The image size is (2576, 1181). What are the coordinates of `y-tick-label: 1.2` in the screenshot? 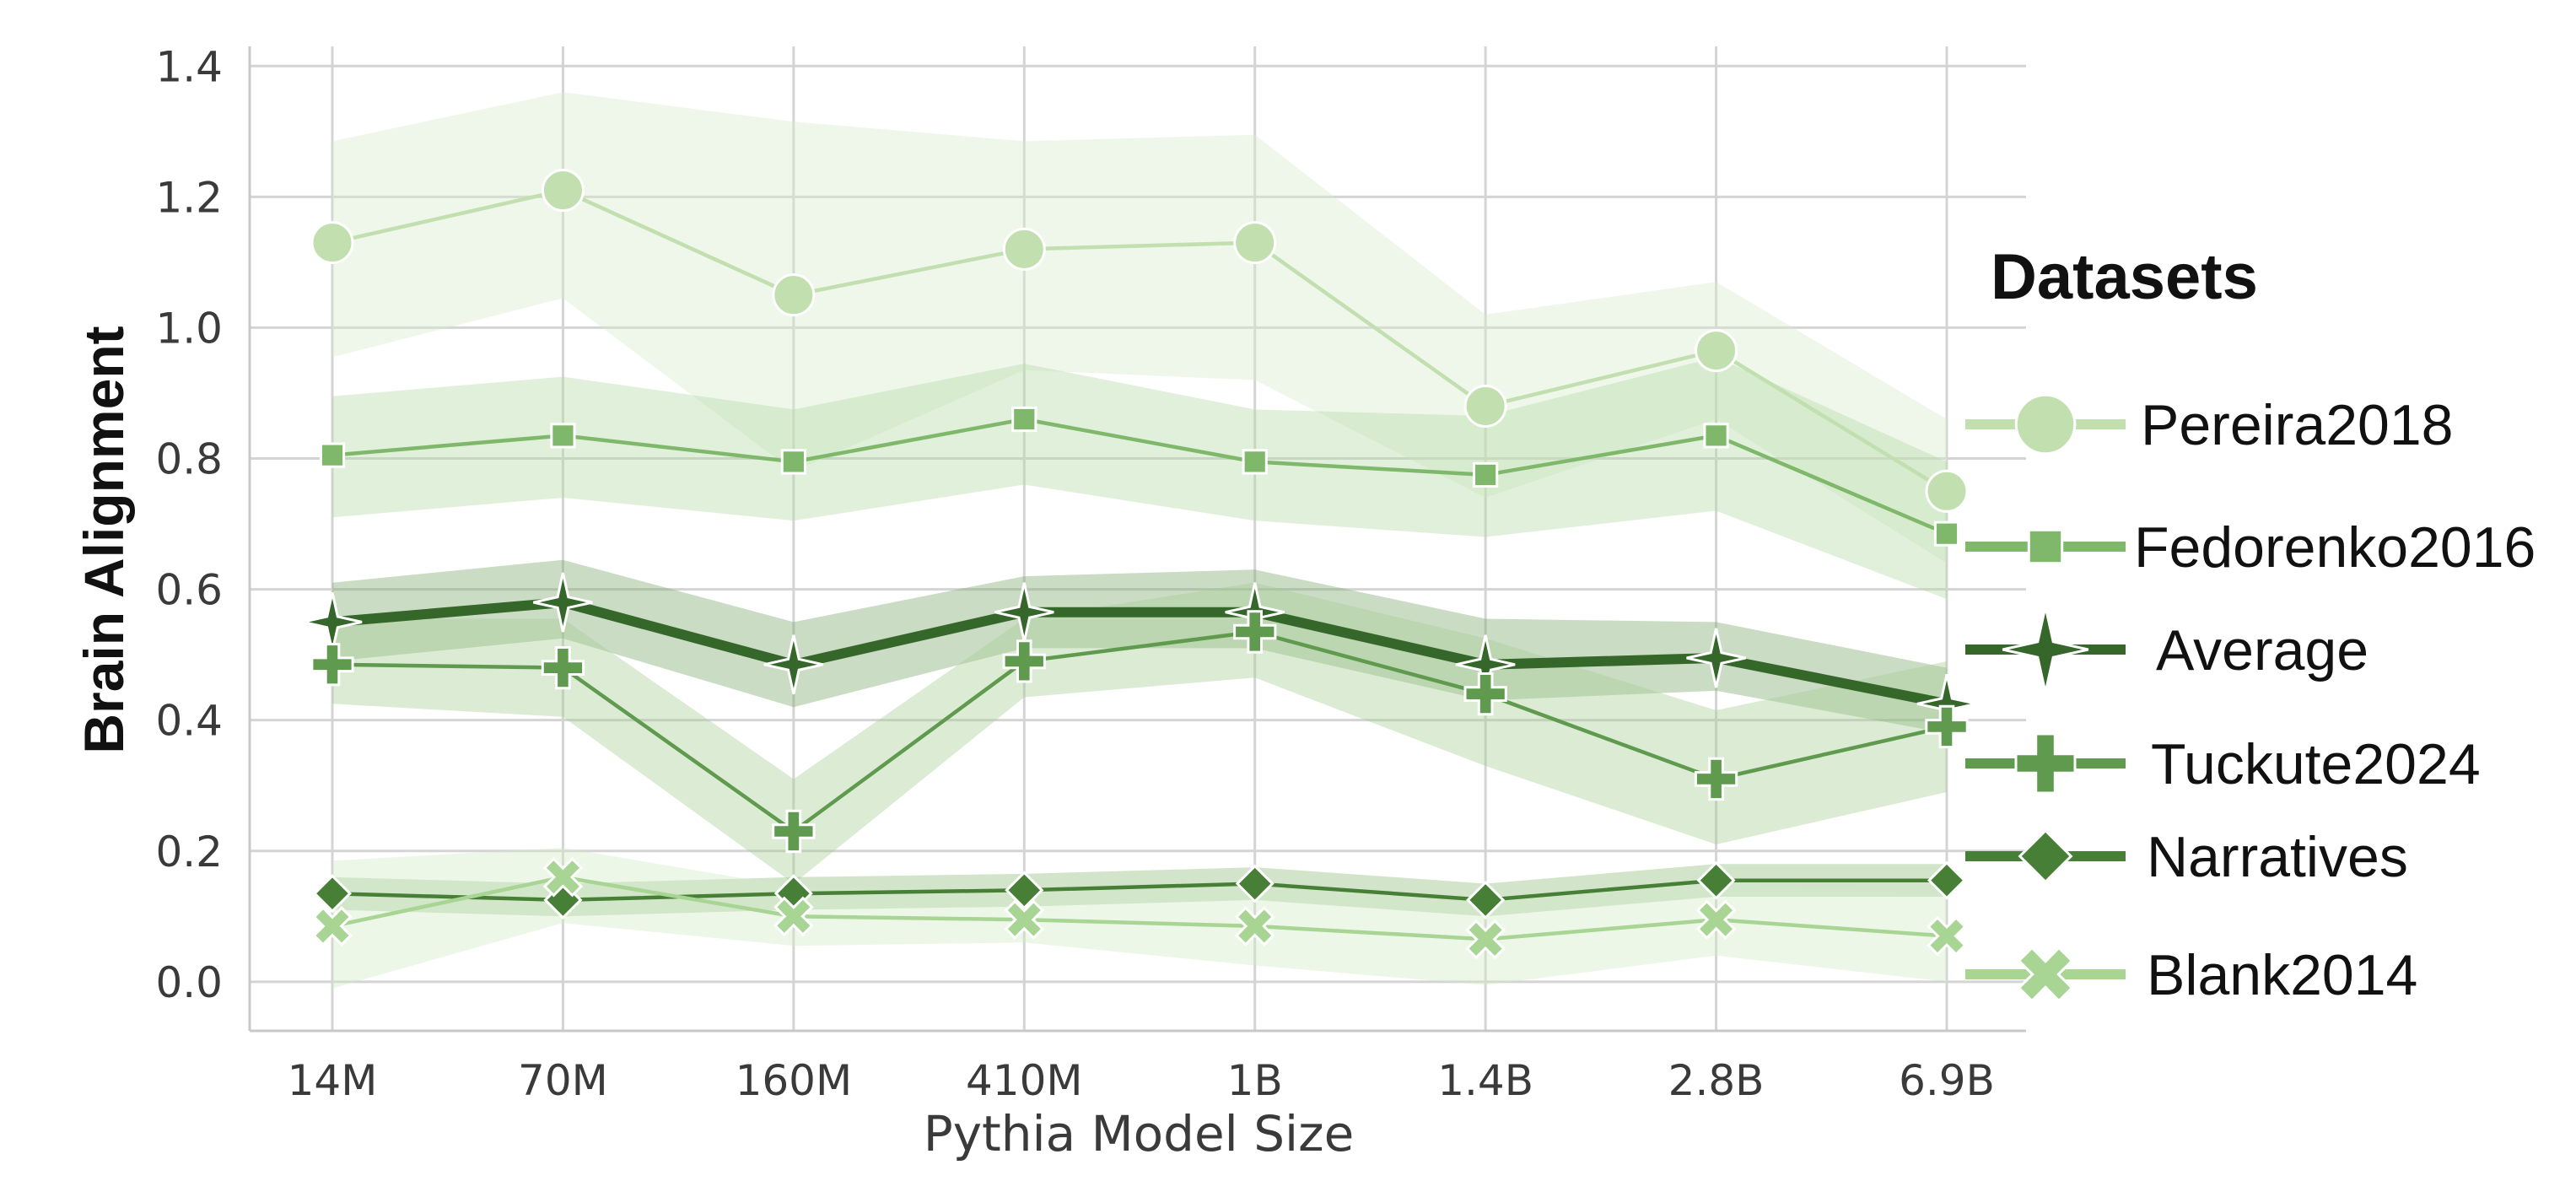 It's located at (189, 197).